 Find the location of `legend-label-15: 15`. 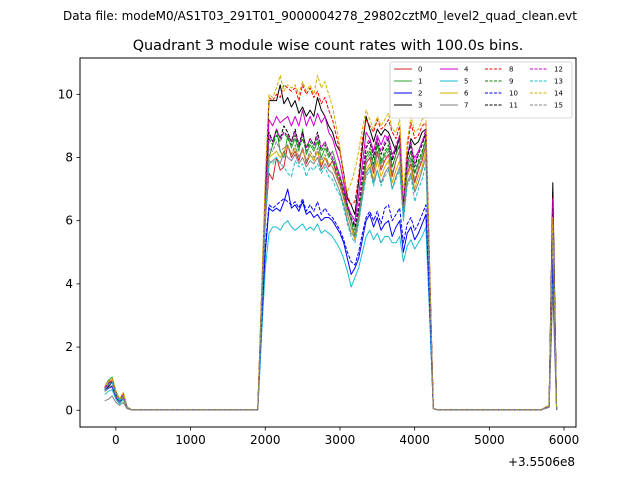

legend-label-15: 15 is located at coordinates (558, 106).